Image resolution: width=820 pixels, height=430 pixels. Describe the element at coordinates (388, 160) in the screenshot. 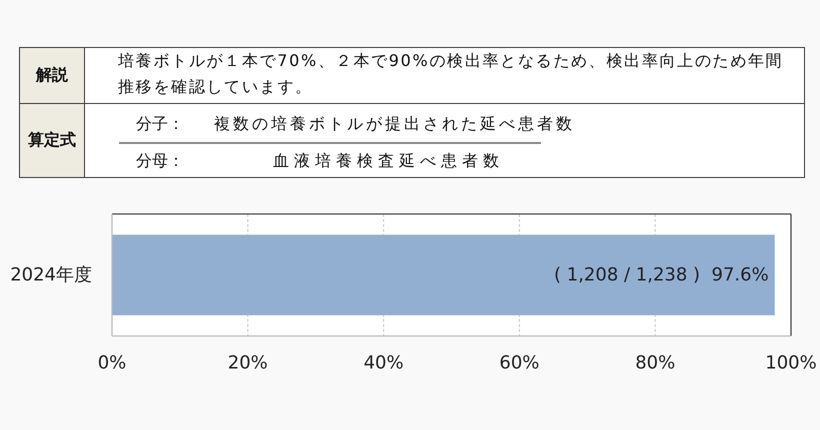

I see `denominator: 血液培養検査延べ患者数` at that location.